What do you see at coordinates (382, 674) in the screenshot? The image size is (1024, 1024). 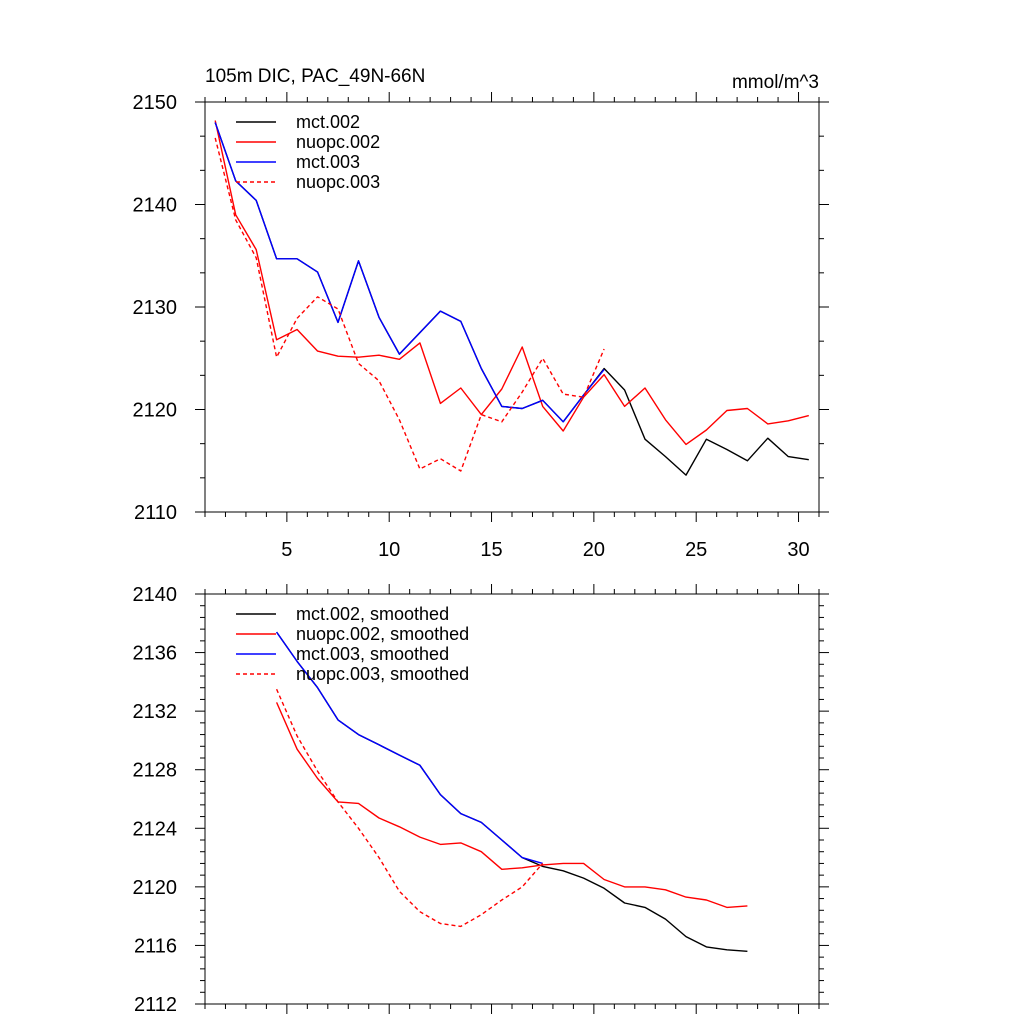 I see `legend-label: nuopc.003, smoothed` at bounding box center [382, 674].